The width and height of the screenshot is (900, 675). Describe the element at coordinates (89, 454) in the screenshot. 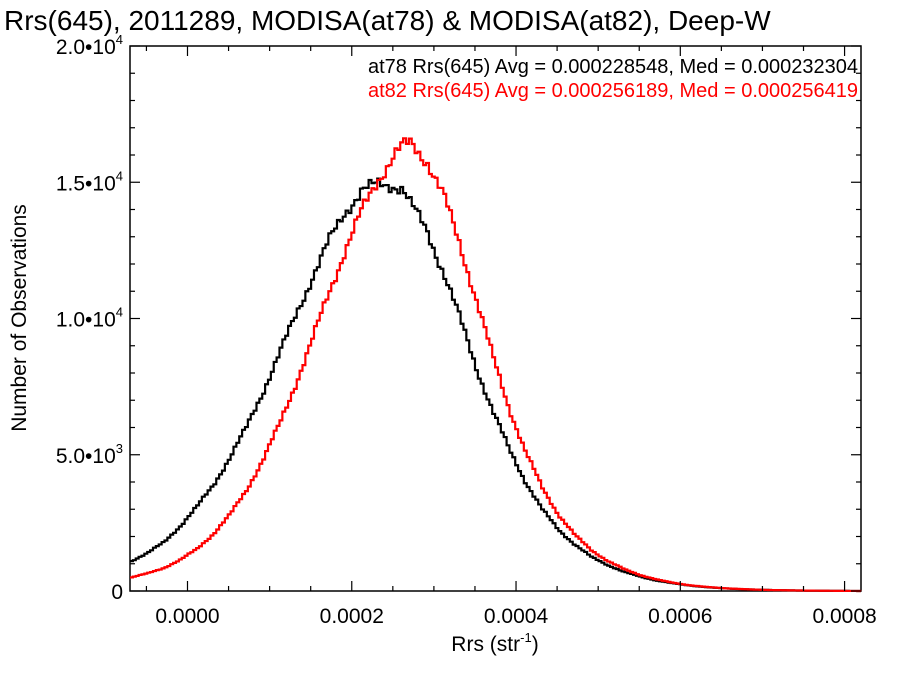

I see `y-tick-label: 5.0•103` at that location.